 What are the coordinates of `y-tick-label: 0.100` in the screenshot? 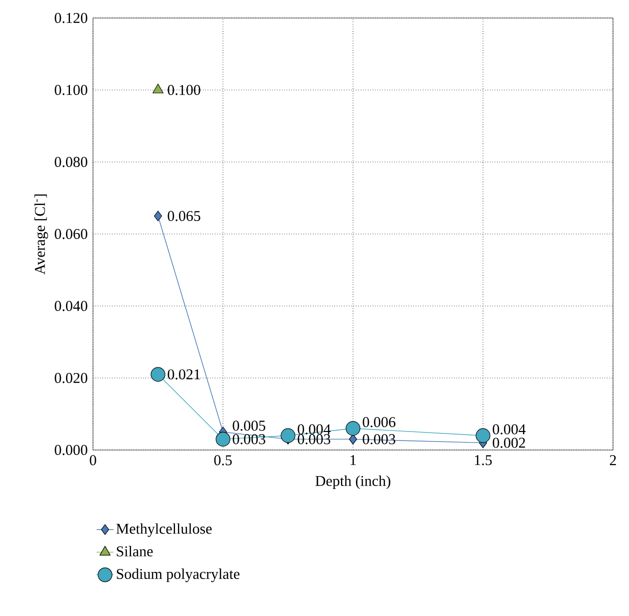 It's located at (71, 90).